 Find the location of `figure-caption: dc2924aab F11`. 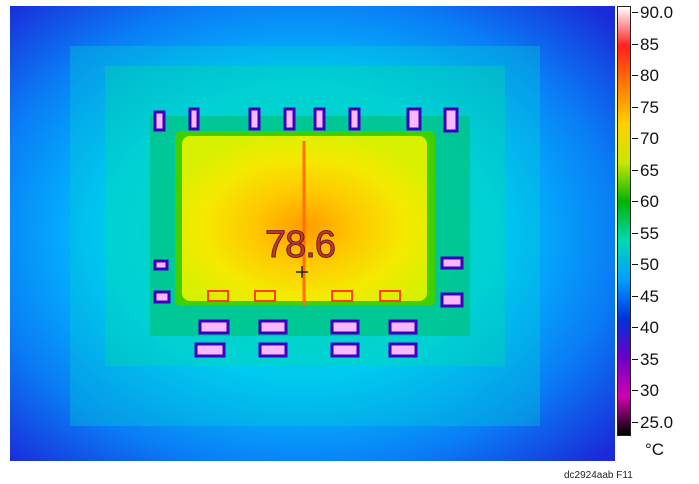

figure-caption: dc2924aab F11 is located at coordinates (598, 475).